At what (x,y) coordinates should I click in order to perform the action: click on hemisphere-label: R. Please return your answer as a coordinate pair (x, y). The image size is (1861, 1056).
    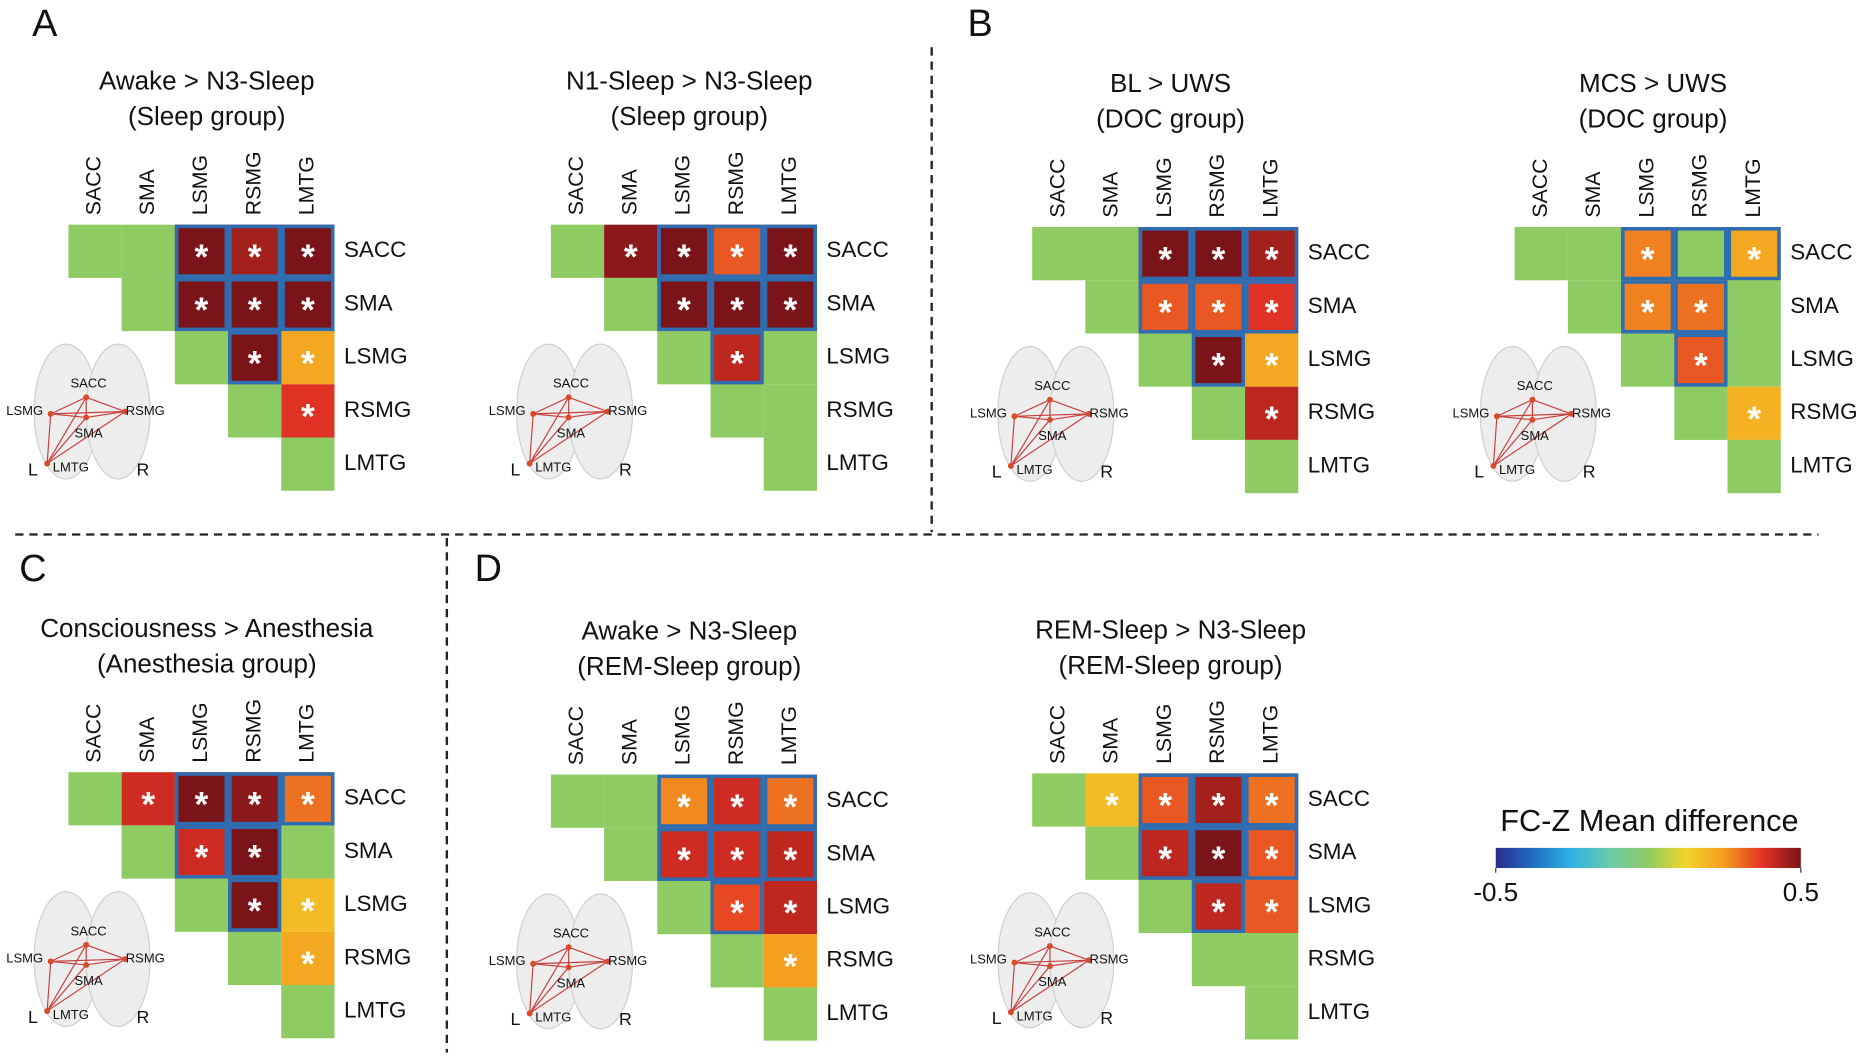
    Looking at the image, I should click on (1106, 1018).